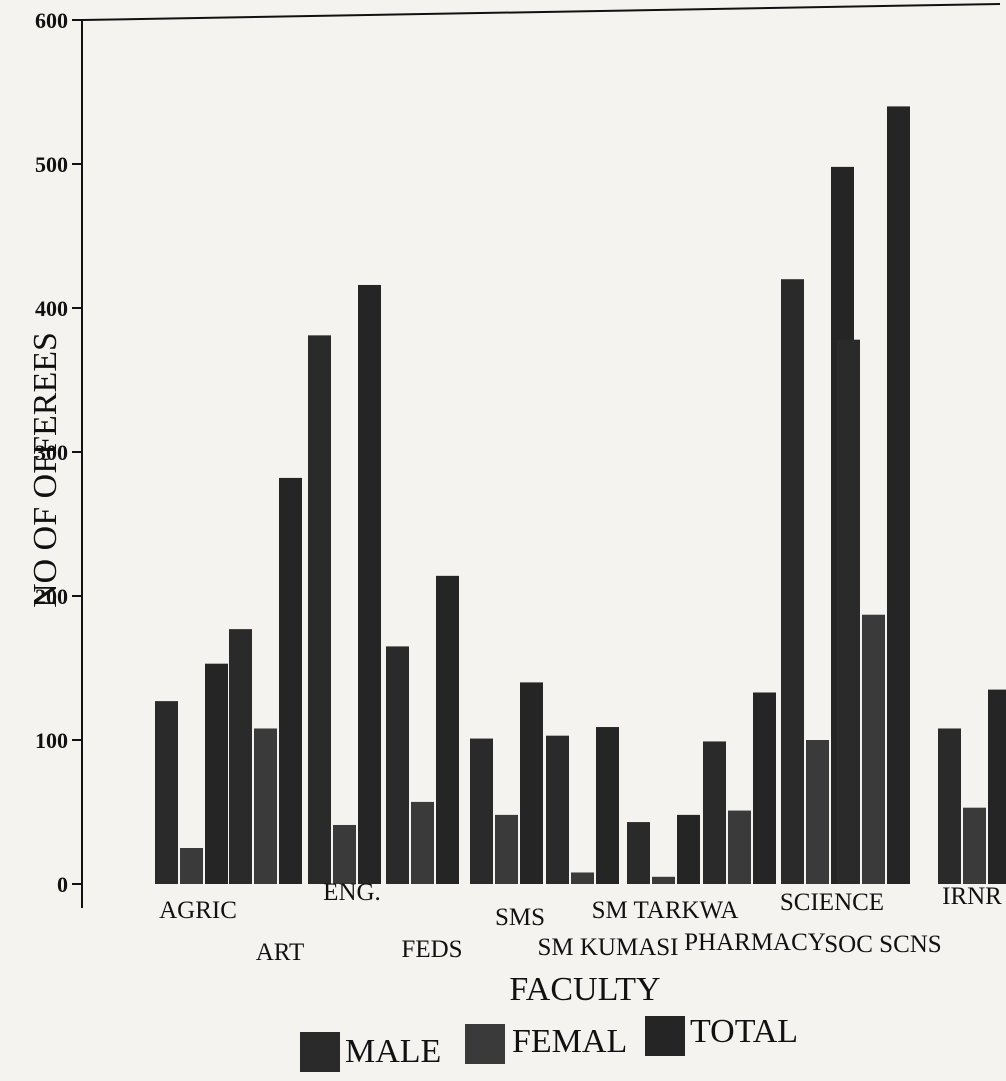 The image size is (1006, 1081). I want to click on y-tick-label: 0, so click(62, 884).